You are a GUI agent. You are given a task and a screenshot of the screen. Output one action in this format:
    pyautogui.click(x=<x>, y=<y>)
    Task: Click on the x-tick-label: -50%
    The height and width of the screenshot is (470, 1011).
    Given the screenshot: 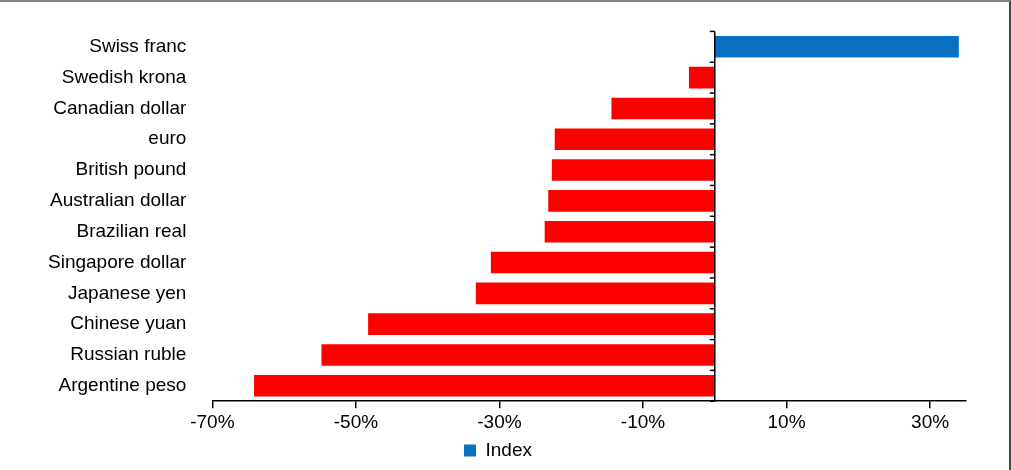 What is the action you would take?
    pyautogui.click(x=356, y=421)
    